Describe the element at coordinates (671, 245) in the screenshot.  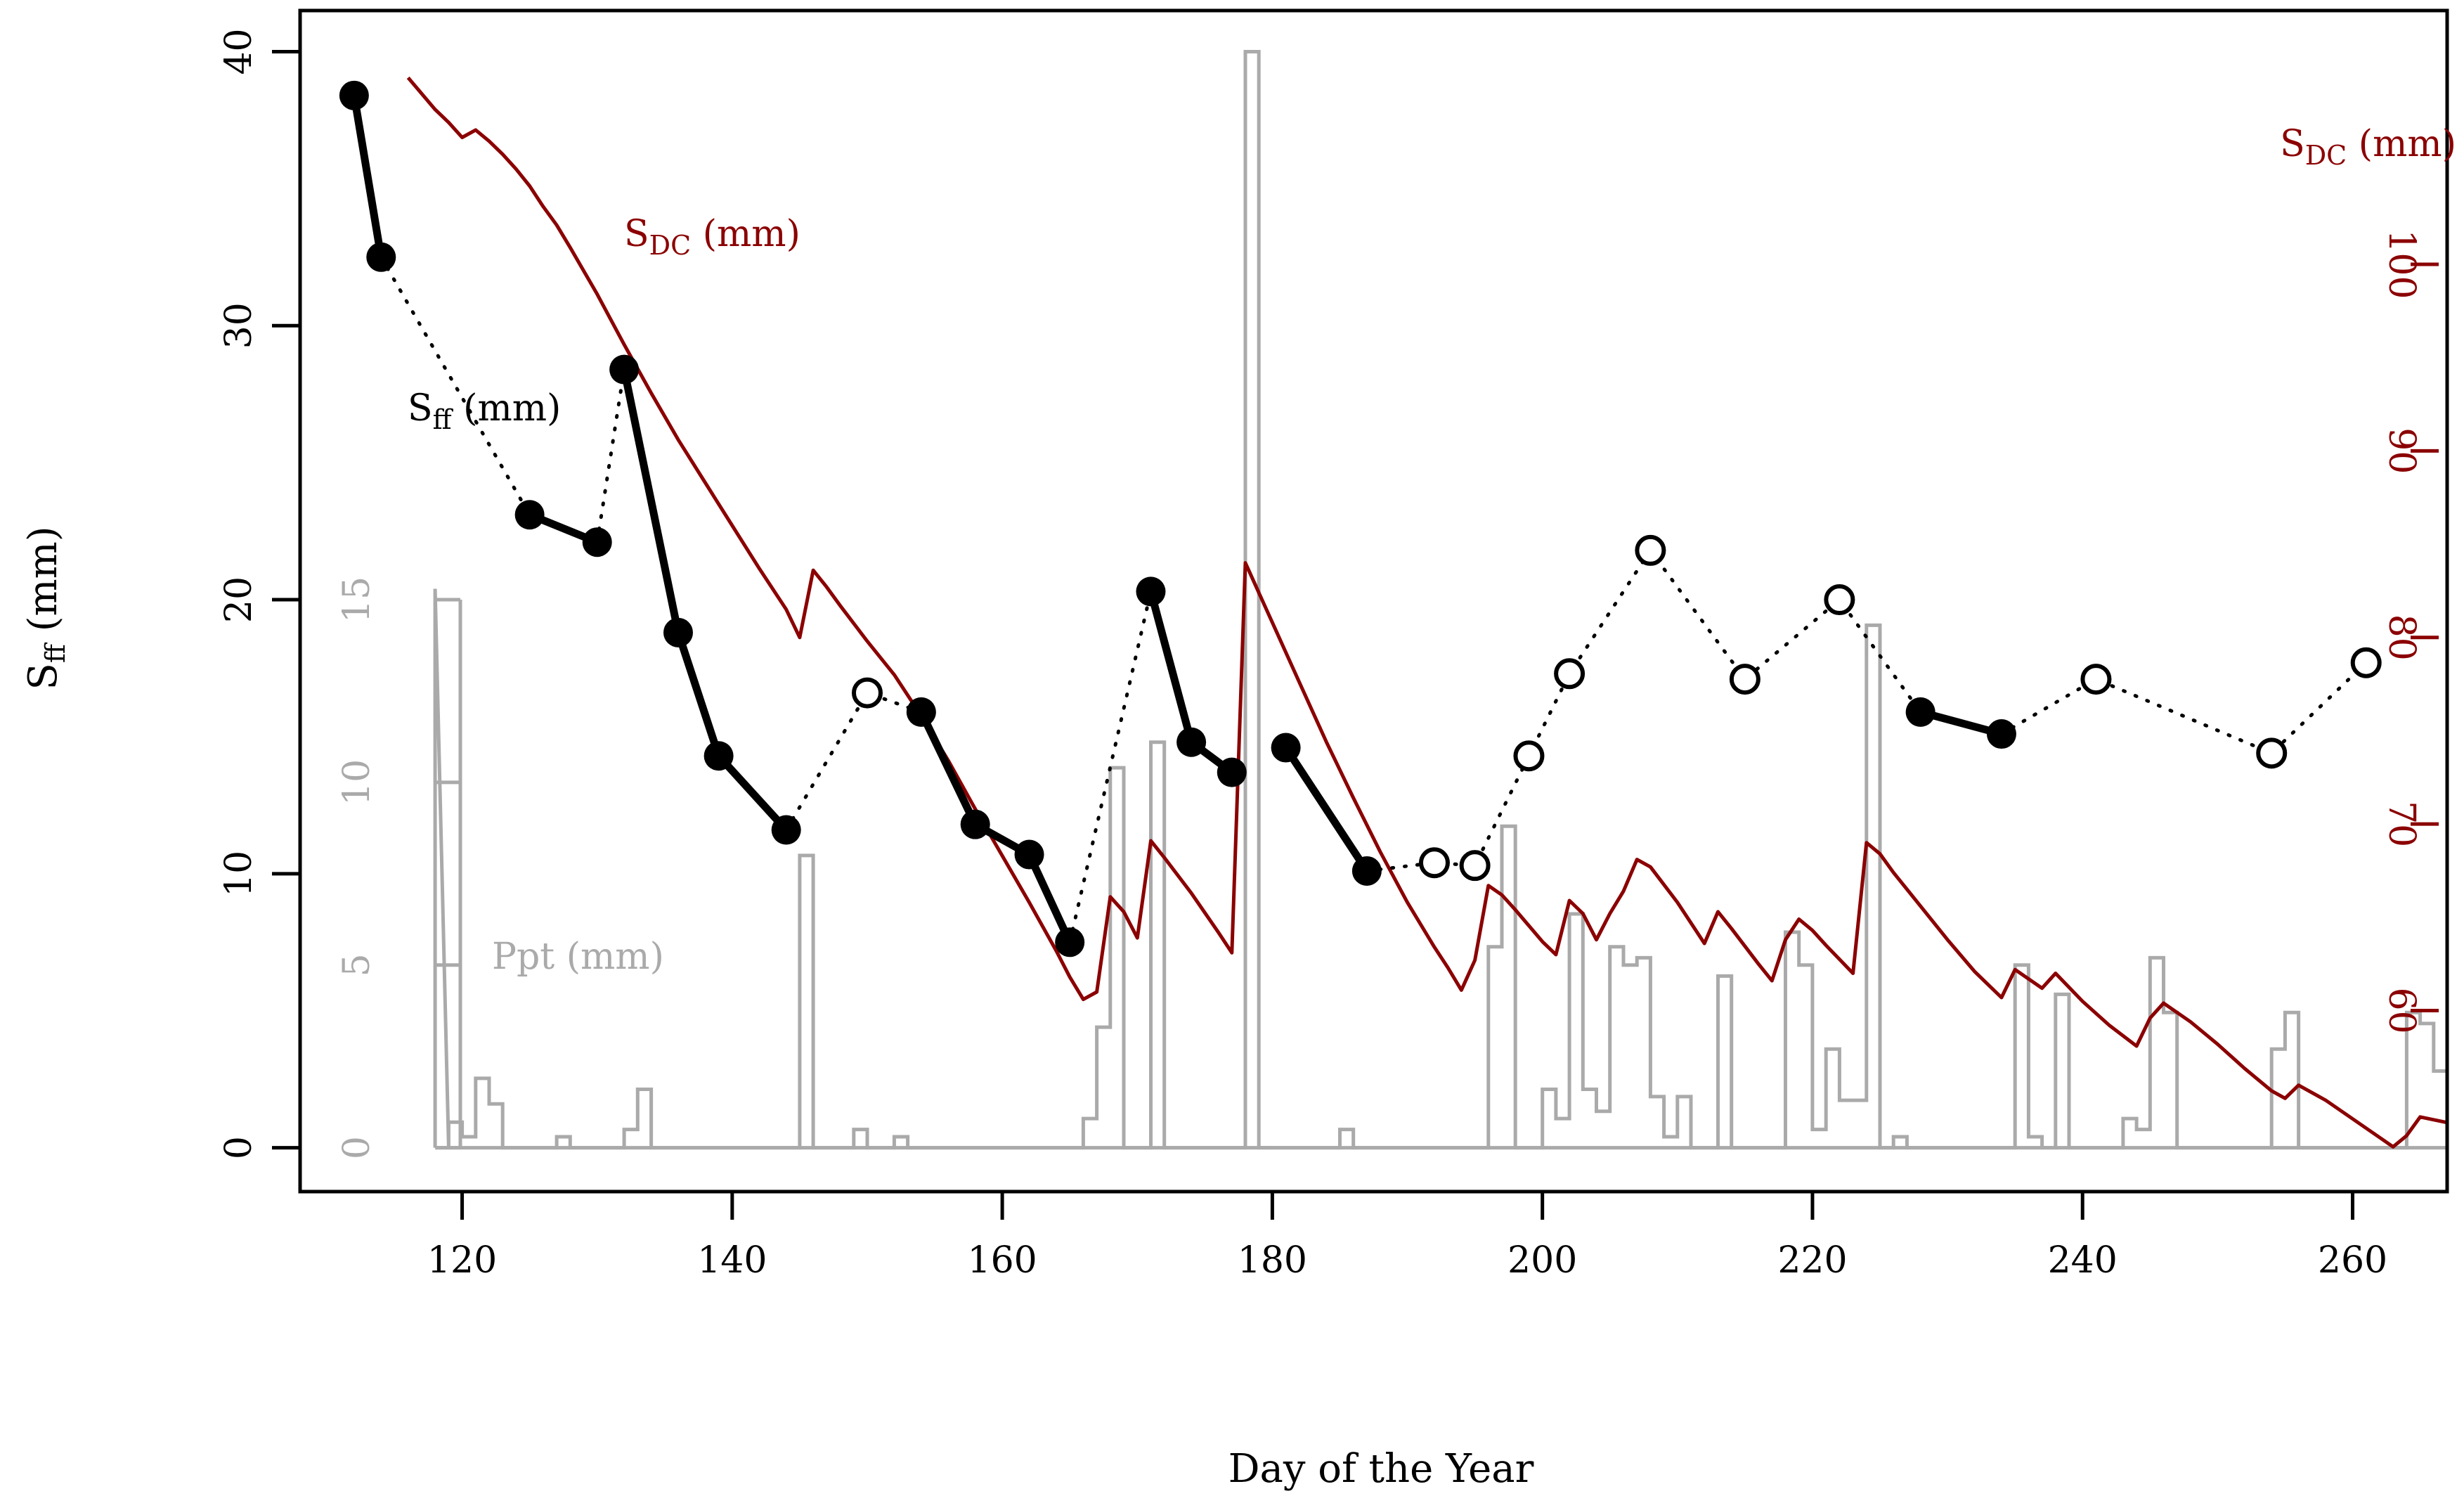
I see `sdc-inline-label-sub: DC` at that location.